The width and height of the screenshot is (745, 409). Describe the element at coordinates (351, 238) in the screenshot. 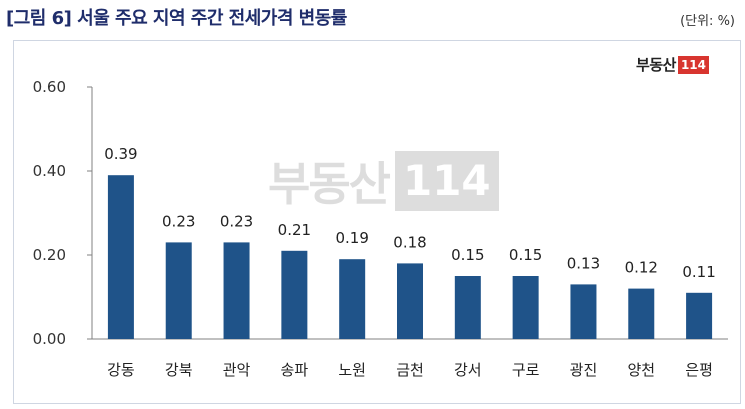

I see `data-label: 0.19` at that location.